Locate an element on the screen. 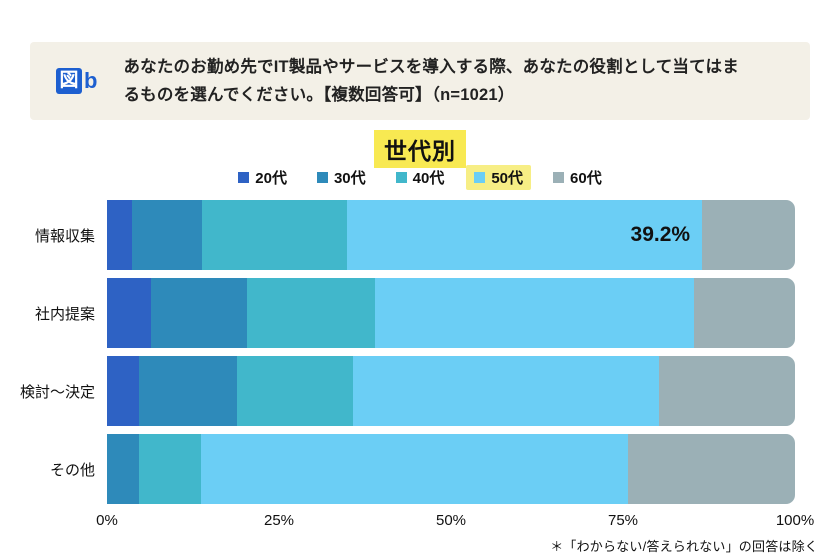 The width and height of the screenshot is (840, 560). chart-title-wrap: 世代別 is located at coordinates (420, 149).